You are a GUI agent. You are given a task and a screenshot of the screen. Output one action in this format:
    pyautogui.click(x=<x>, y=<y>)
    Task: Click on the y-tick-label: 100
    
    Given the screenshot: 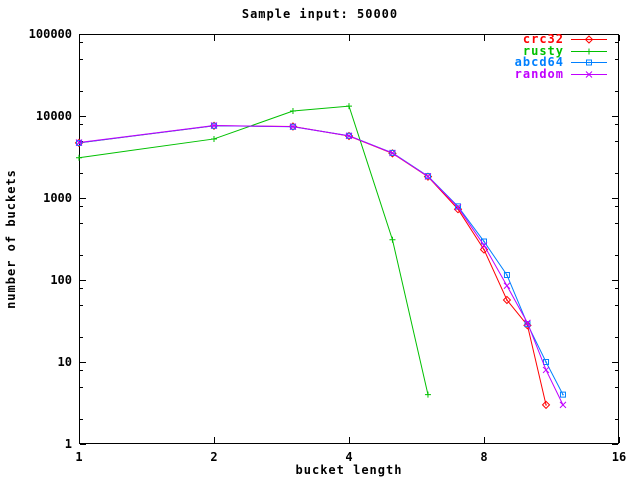 What is the action you would take?
    pyautogui.click(x=61, y=280)
    